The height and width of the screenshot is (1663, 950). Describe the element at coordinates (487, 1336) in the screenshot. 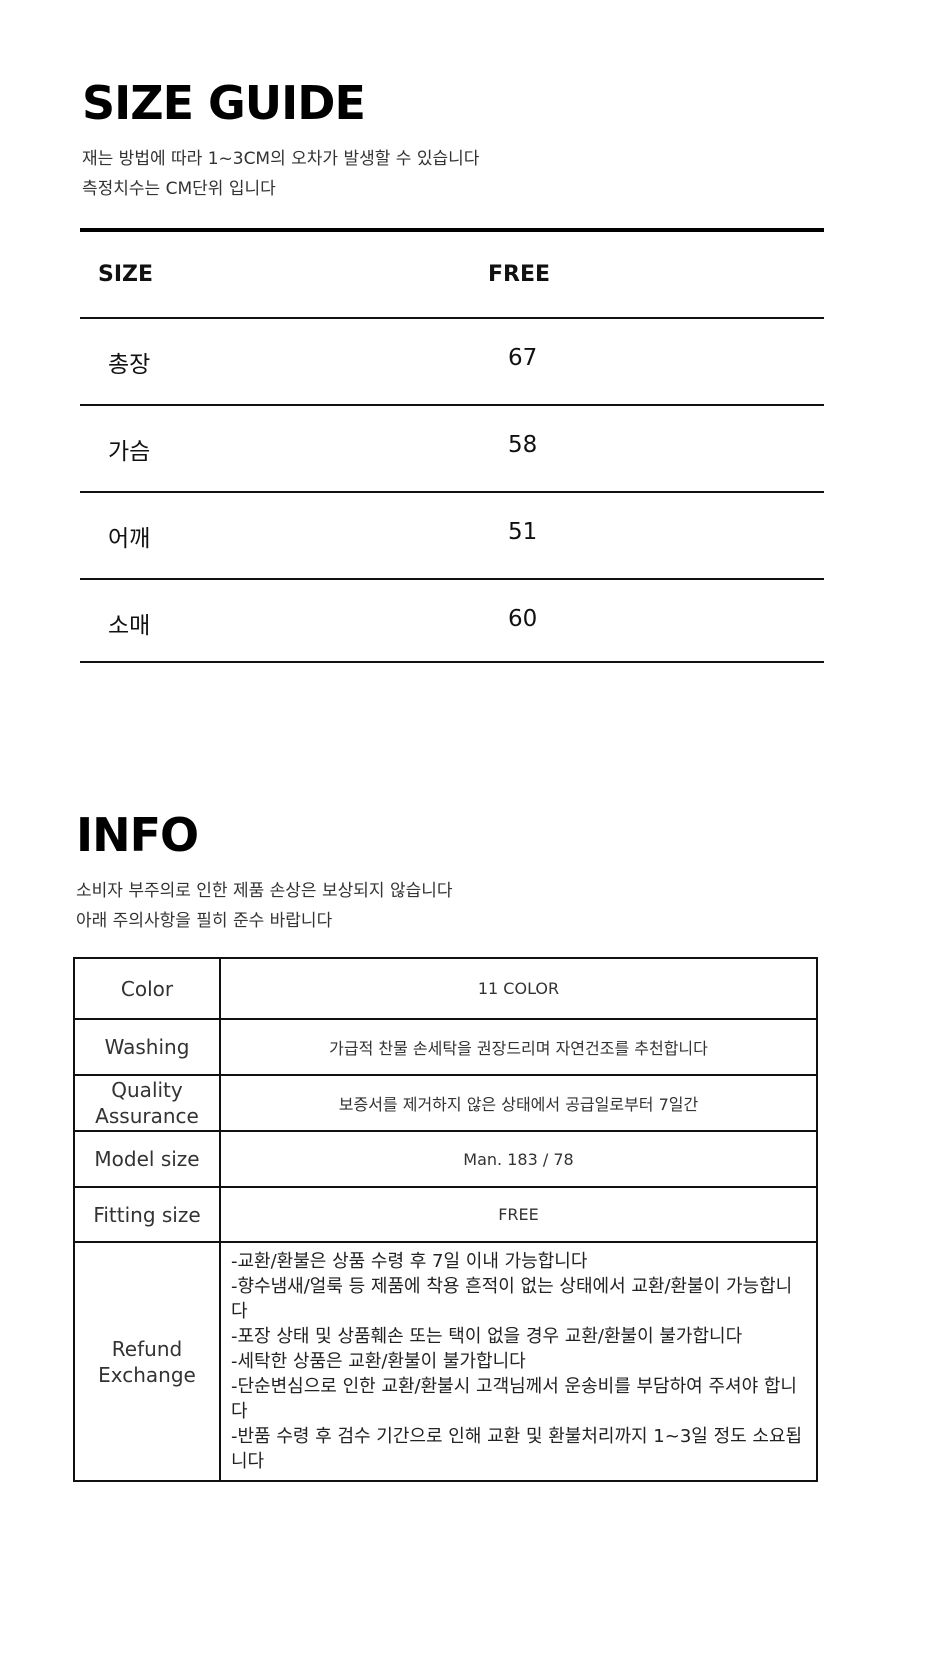

I see `list-item: -포장 상태 및 상품훼손 또는 택이 없을 경우 교환/환불이 불가합니다` at that location.